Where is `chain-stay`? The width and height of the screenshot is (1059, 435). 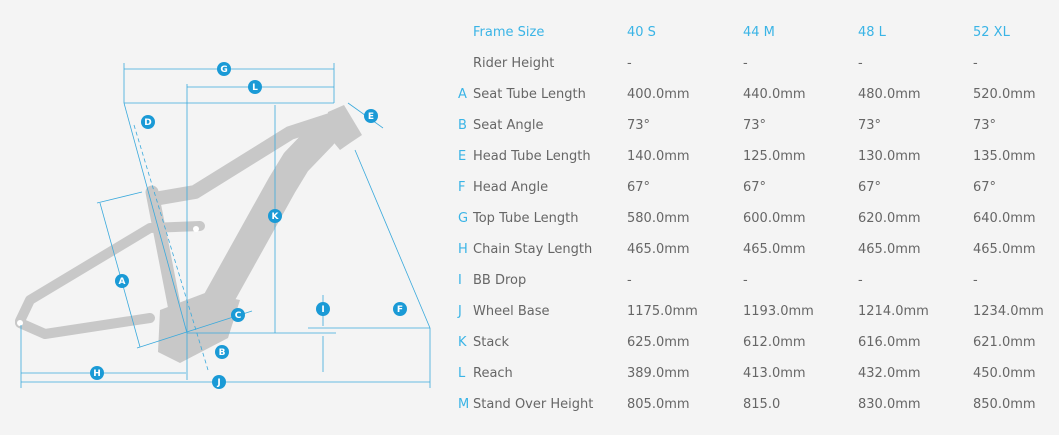
chain-stay is located at coordinates (85, 326).